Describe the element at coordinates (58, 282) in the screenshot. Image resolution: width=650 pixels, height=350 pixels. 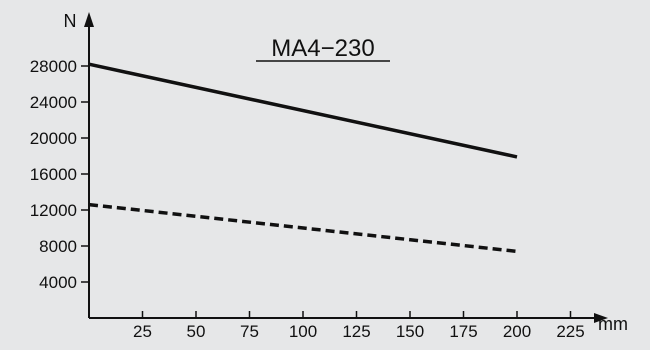
I see `y-tick-label: 4000` at that location.